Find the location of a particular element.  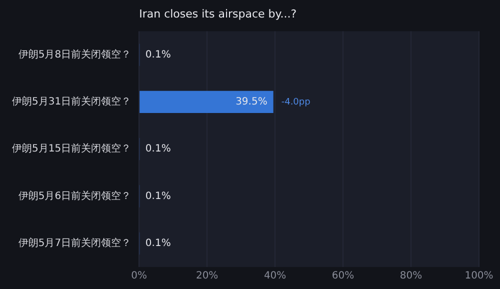

y-tick-label: 伊朗5月6日前关闭领空？ is located at coordinates (75, 196).